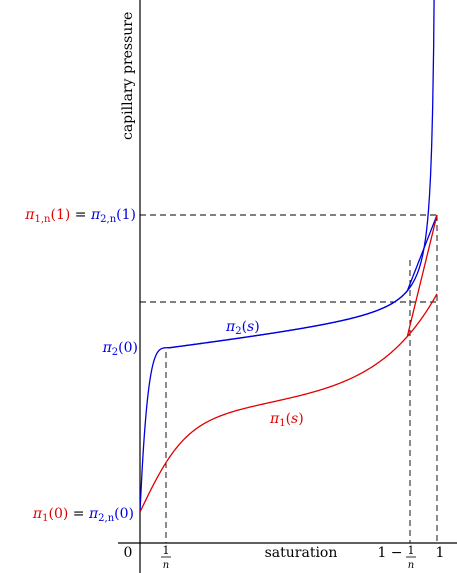 This screenshot has width=457, height=573. What do you see at coordinates (422, 315) in the screenshot?
I see `series-pi1-tail` at bounding box center [422, 315].